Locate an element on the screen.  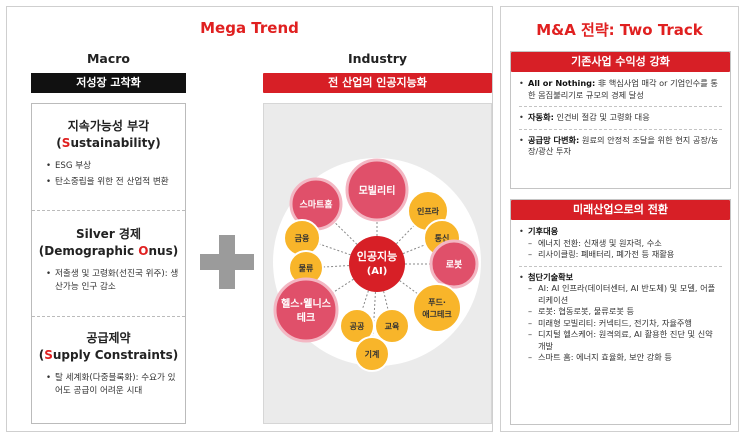
center-ai-node is located at coordinates (377, 264).